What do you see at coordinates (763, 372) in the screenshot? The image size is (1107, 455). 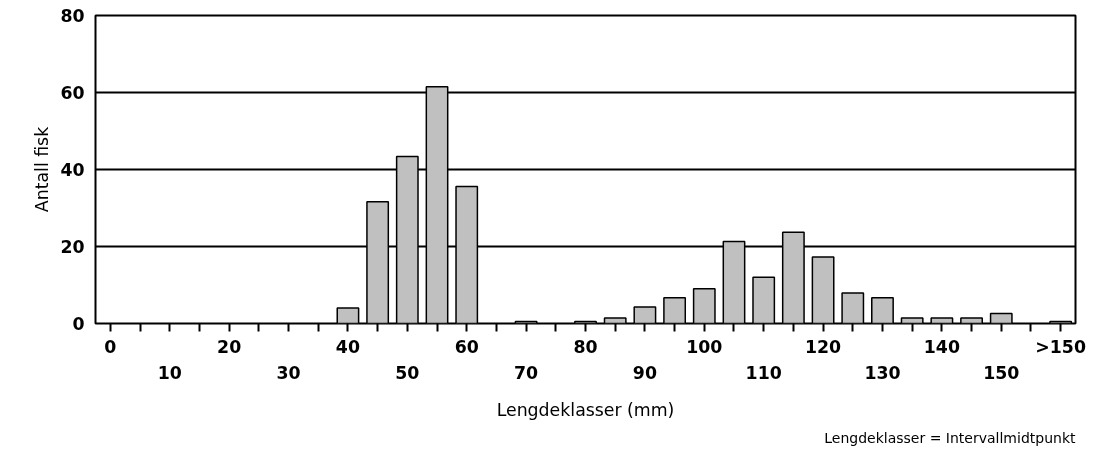 I see `x-tick-label: 110` at bounding box center [763, 372].